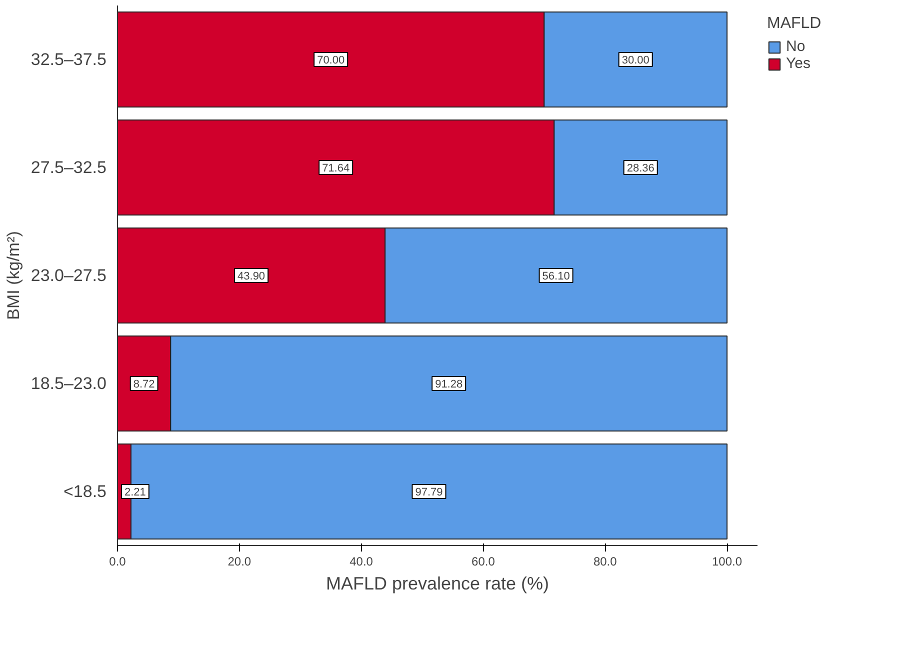 The width and height of the screenshot is (900, 666). I want to click on legend-title: MAFLD, so click(794, 24).